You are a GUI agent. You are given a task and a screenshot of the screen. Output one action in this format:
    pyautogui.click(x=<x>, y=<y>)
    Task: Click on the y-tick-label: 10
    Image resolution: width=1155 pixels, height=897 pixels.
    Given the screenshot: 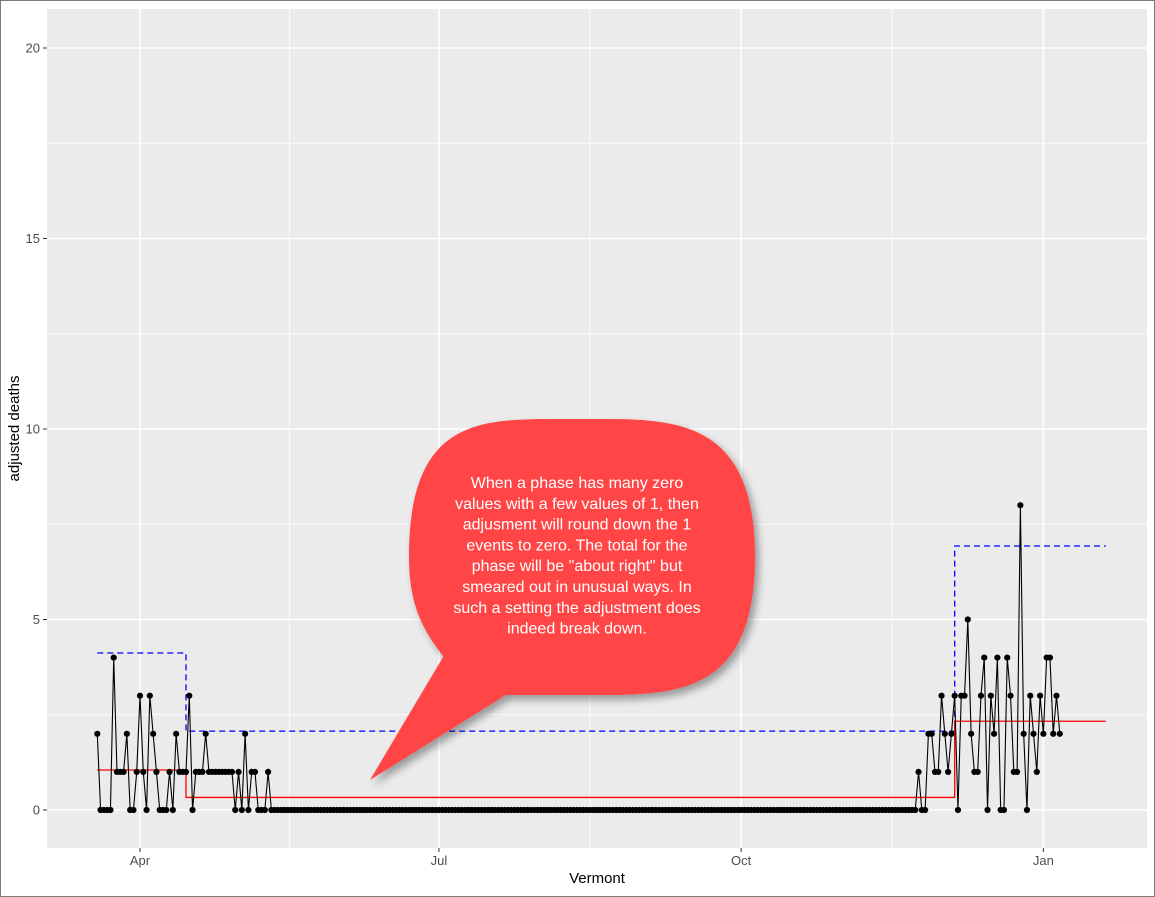 What is the action you would take?
    pyautogui.click(x=33, y=429)
    